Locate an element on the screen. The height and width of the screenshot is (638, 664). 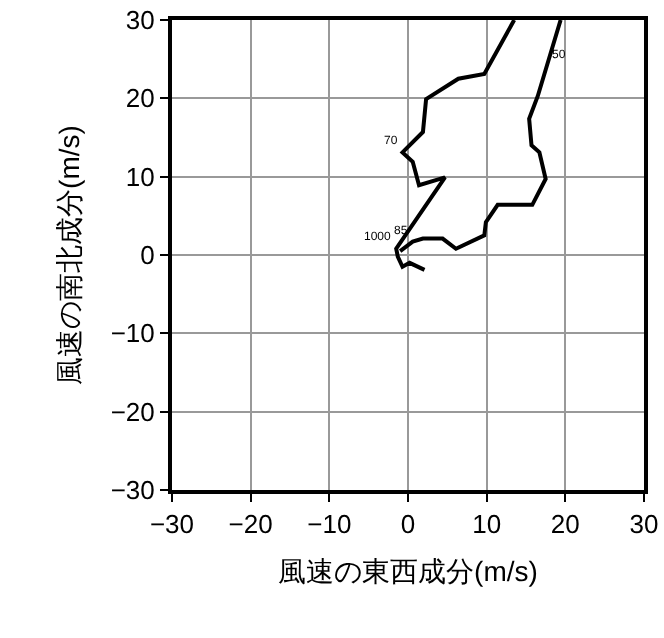
x-tick-label: 10 is located at coordinates (487, 524).